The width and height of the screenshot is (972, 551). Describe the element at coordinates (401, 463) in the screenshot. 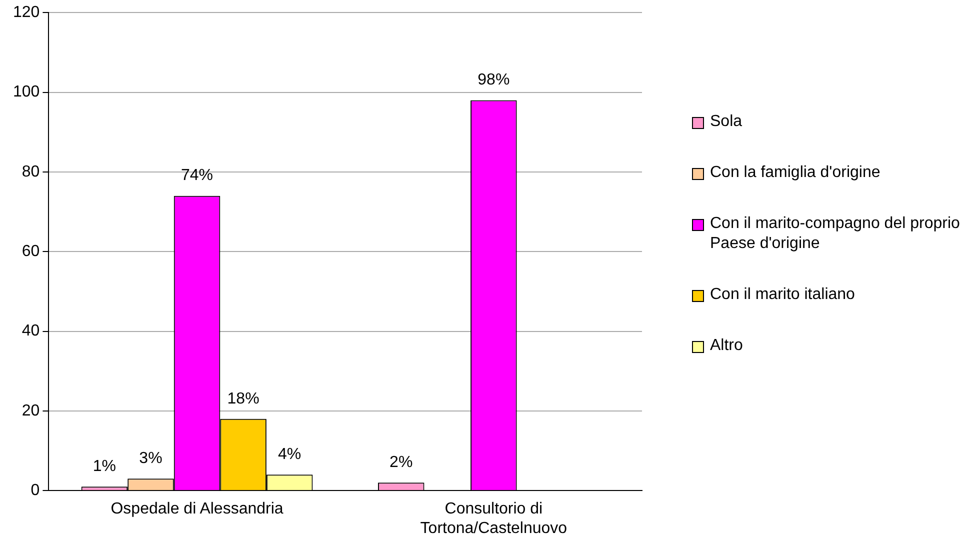

I see `data-label: 2%` at that location.